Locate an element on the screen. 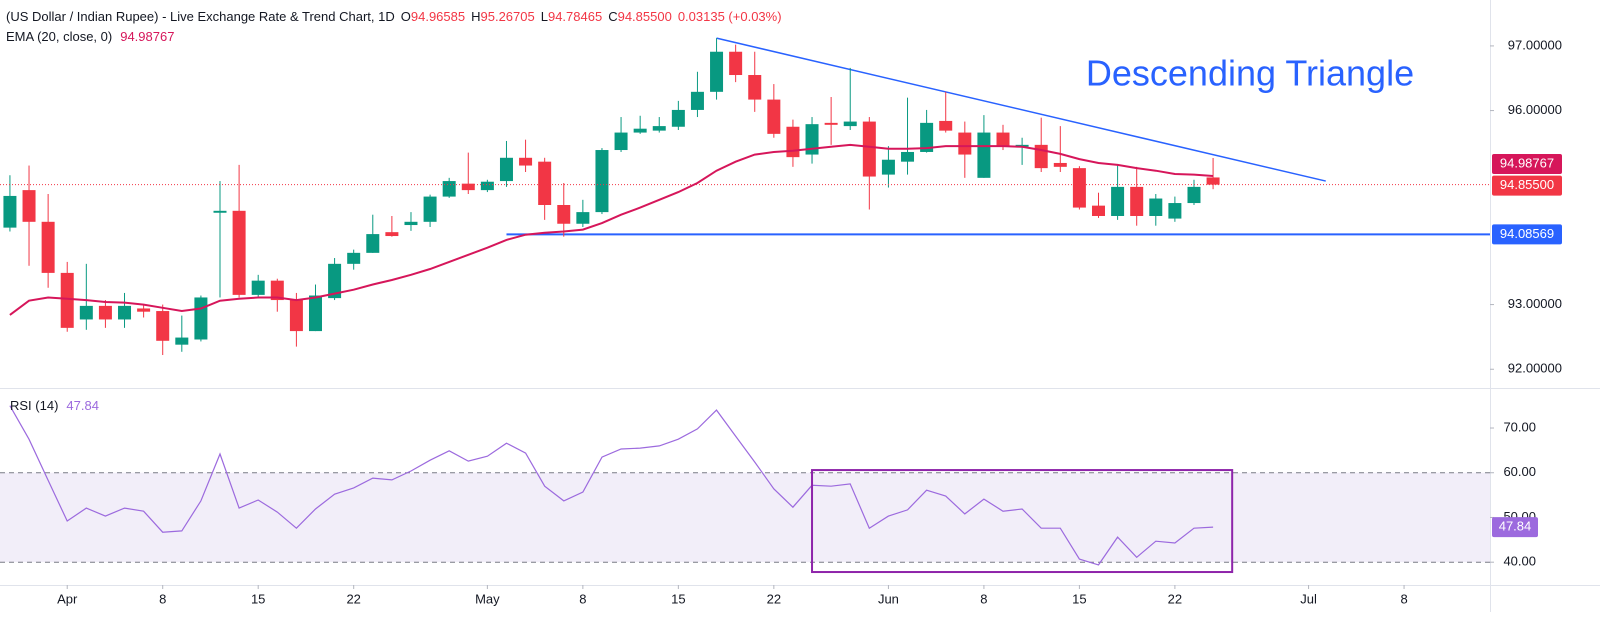 The height and width of the screenshot is (631, 1600). x-tick-label: May is located at coordinates (487, 598).